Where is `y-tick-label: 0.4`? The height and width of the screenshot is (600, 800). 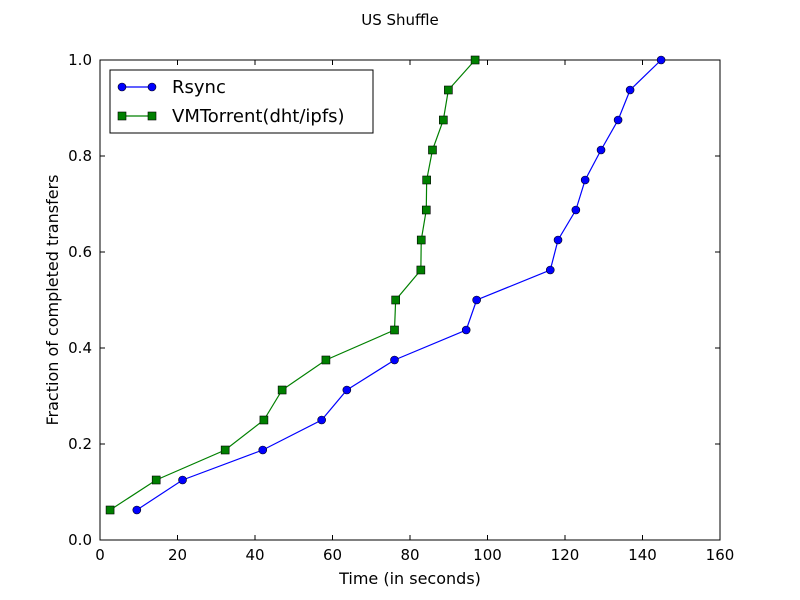
y-tick-label: 0.4 is located at coordinates (80, 348).